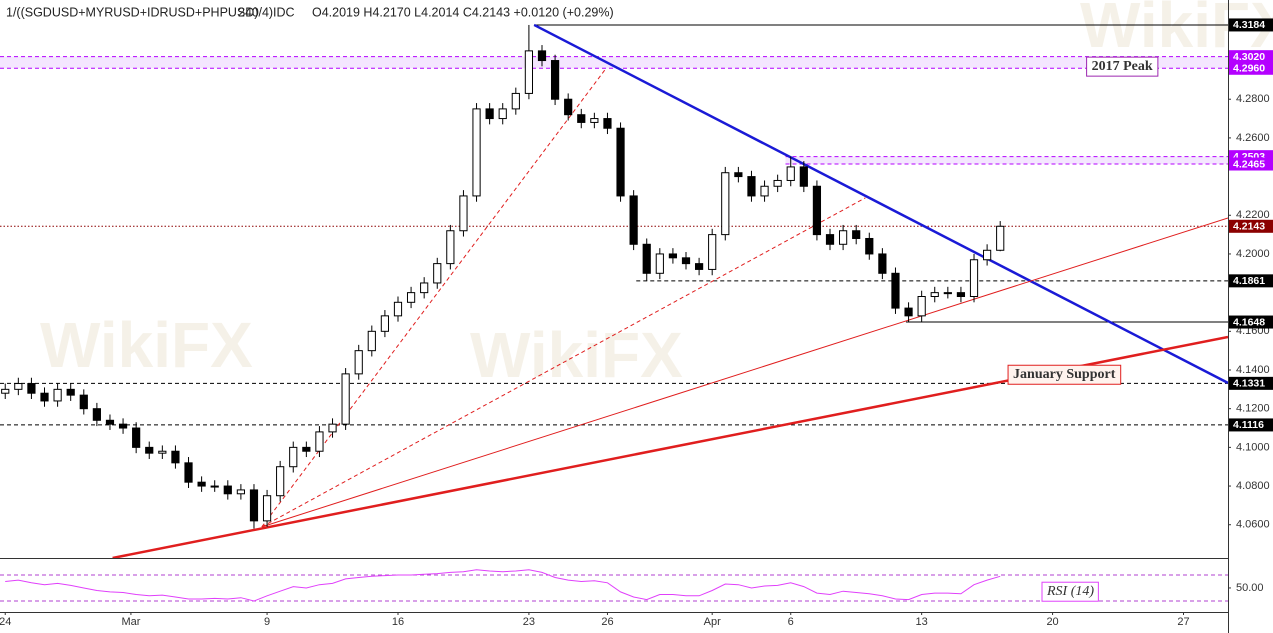  I want to click on level-zone, so click(614, 62).